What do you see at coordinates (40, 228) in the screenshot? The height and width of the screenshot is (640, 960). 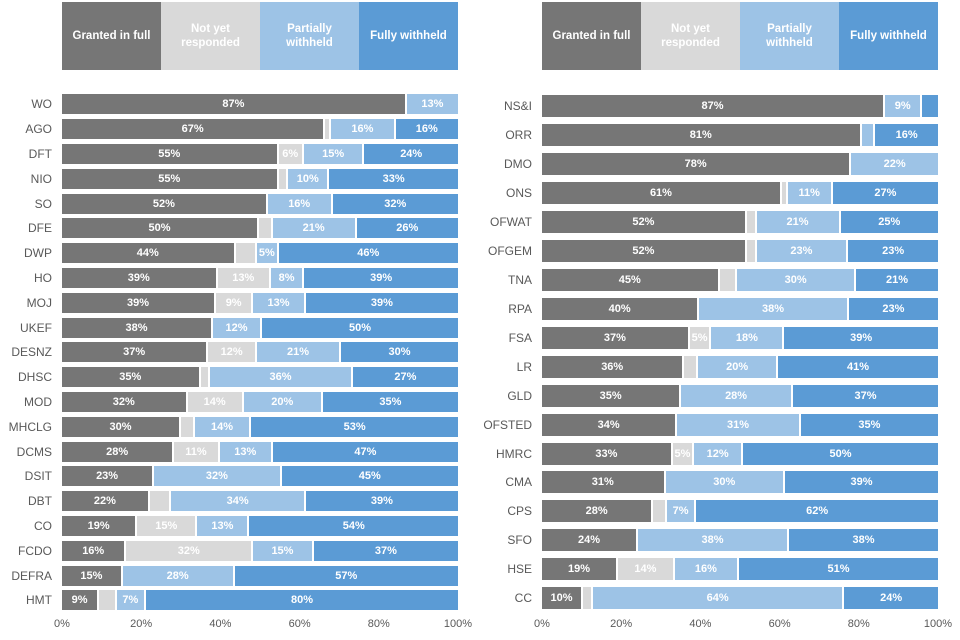 I see `category-label: DFE` at bounding box center [40, 228].